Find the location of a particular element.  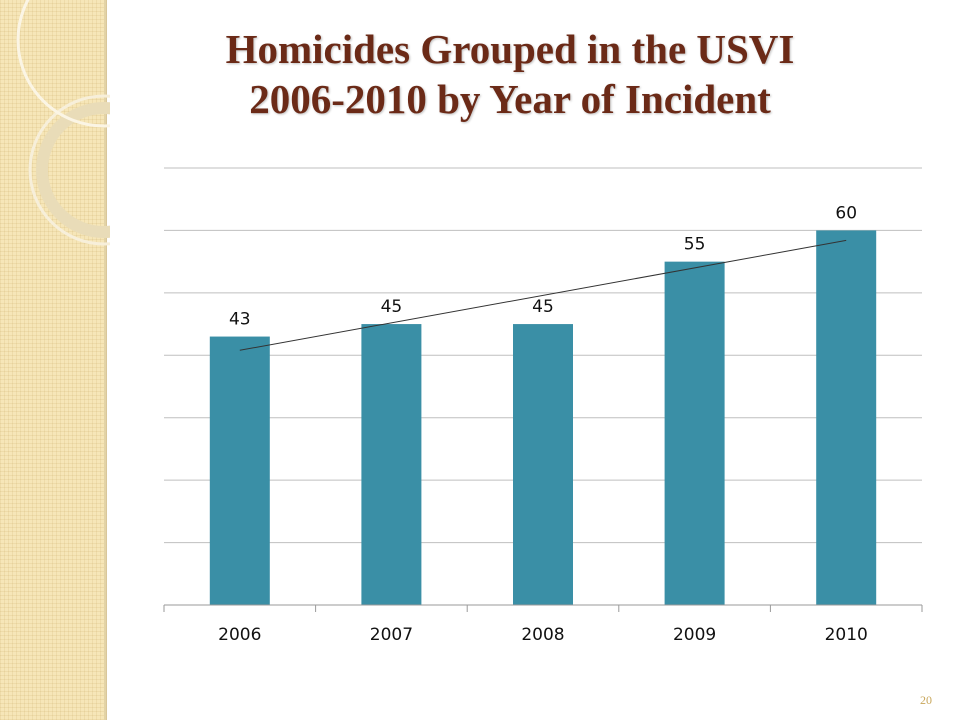

sidebar-divider is located at coordinates (105, 360).